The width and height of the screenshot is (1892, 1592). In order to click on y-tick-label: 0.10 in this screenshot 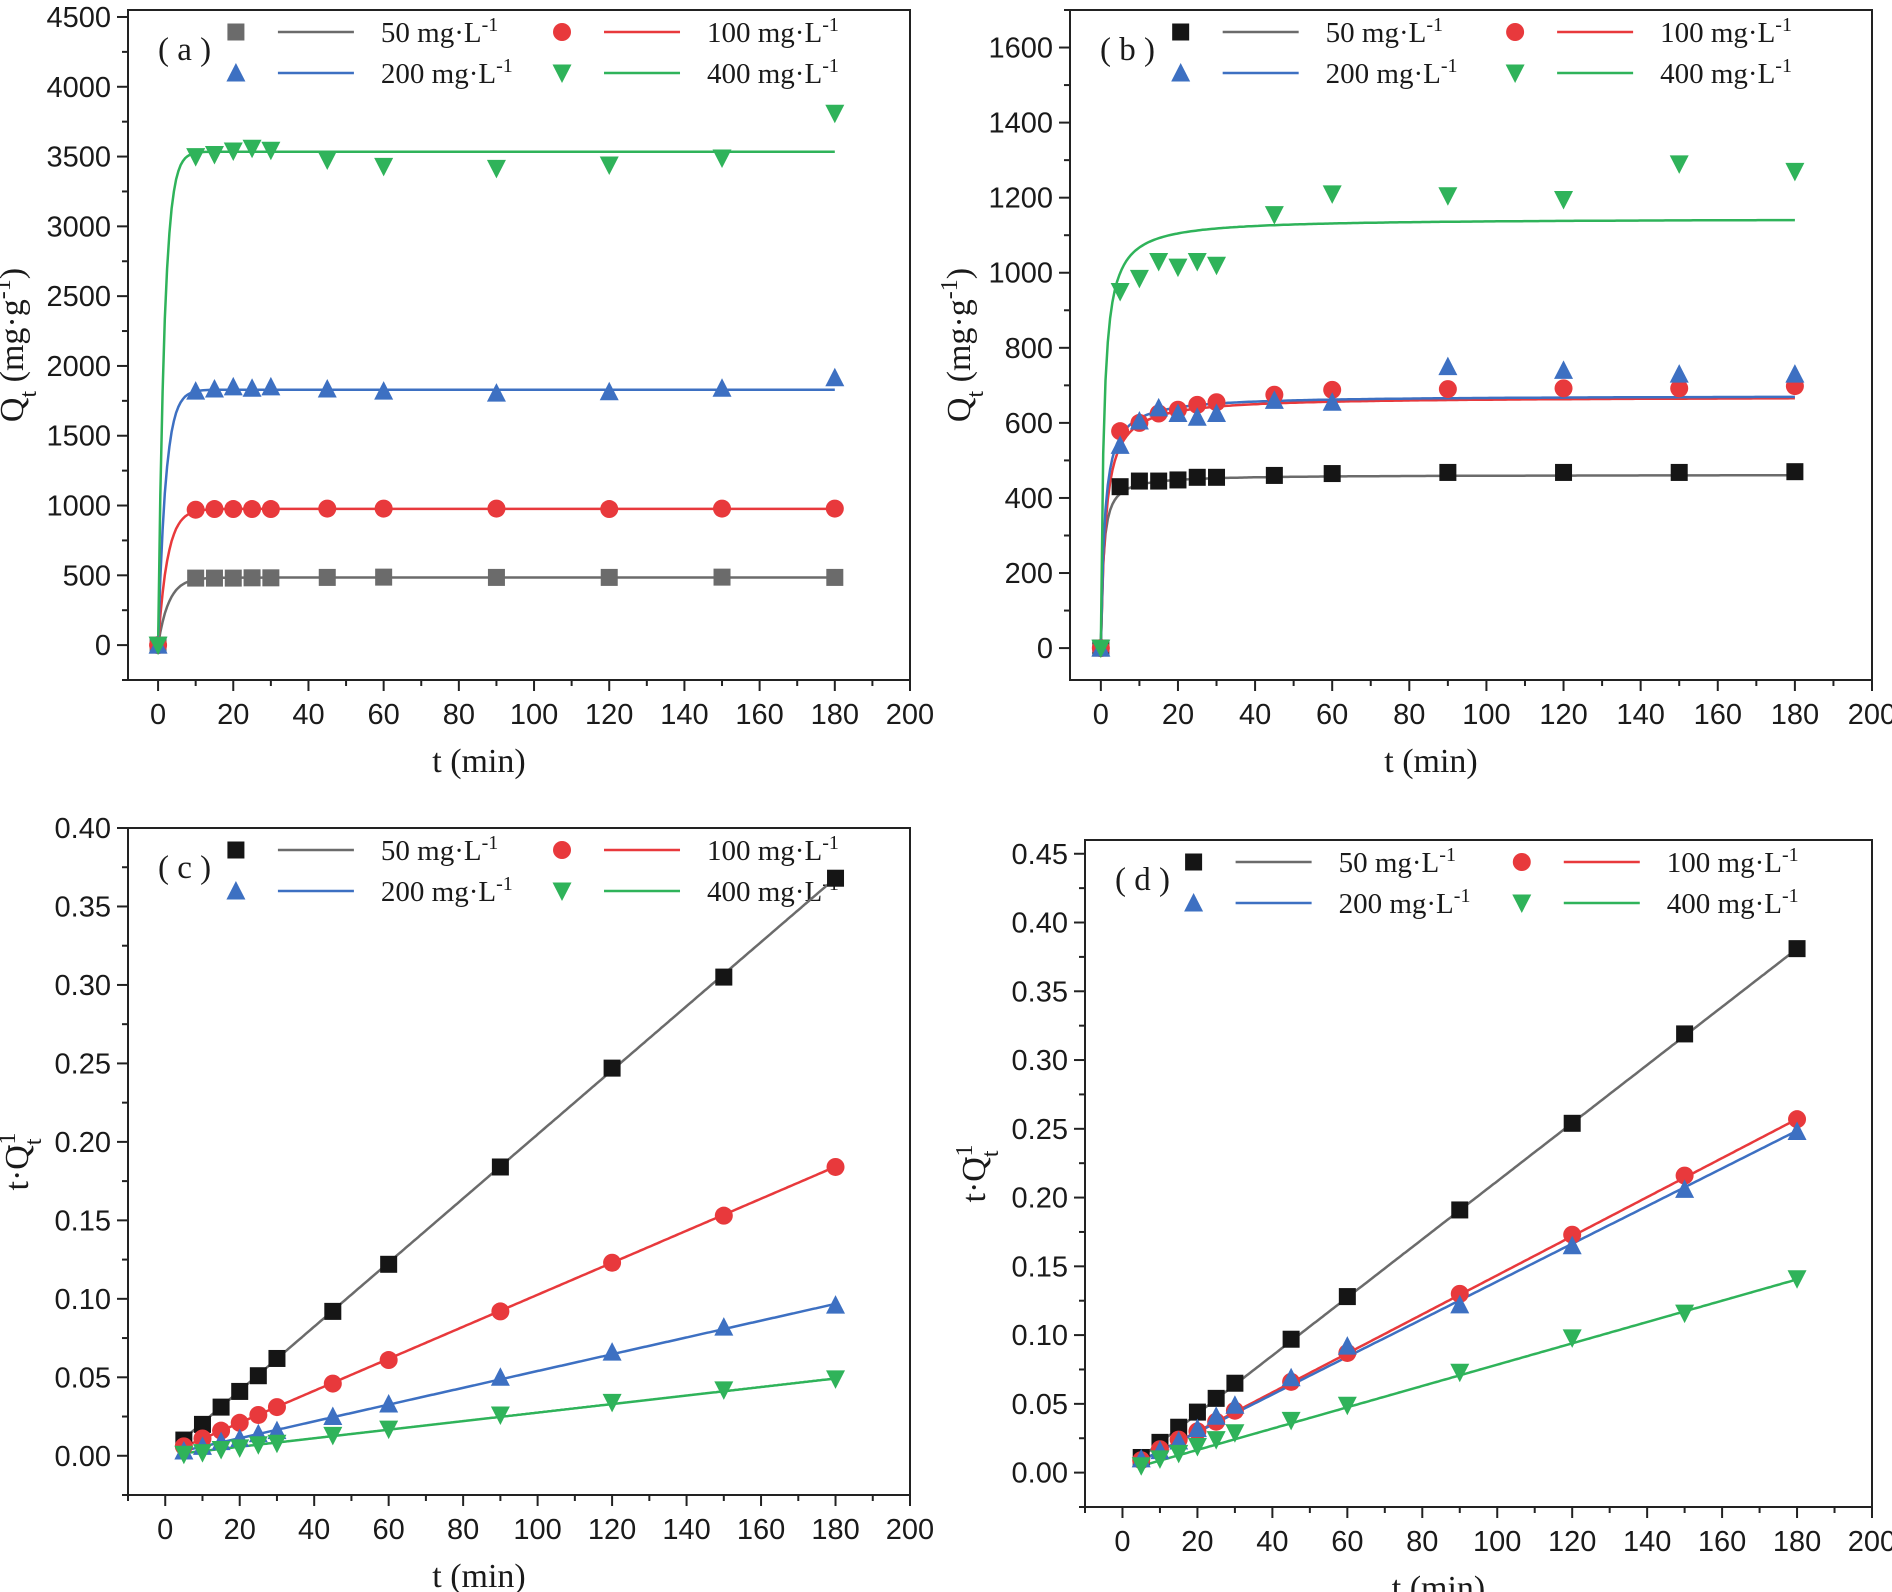, I will do `click(83, 1300)`.